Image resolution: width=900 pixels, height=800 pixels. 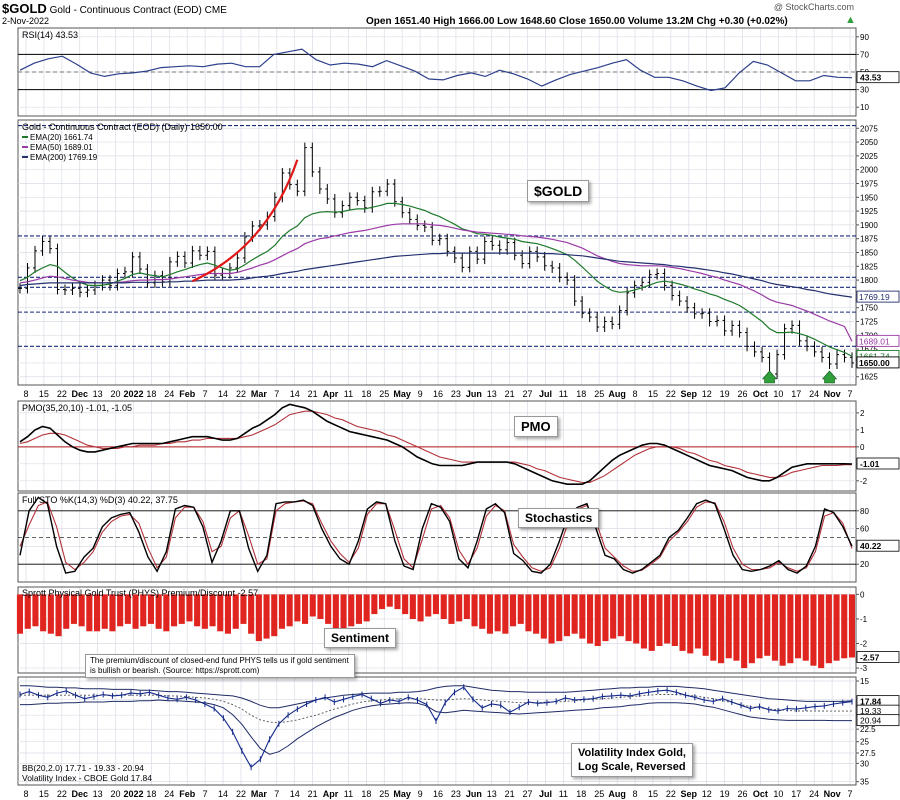 What do you see at coordinates (850, 20) in the screenshot?
I see `up-arrow-icon: ▲` at bounding box center [850, 20].